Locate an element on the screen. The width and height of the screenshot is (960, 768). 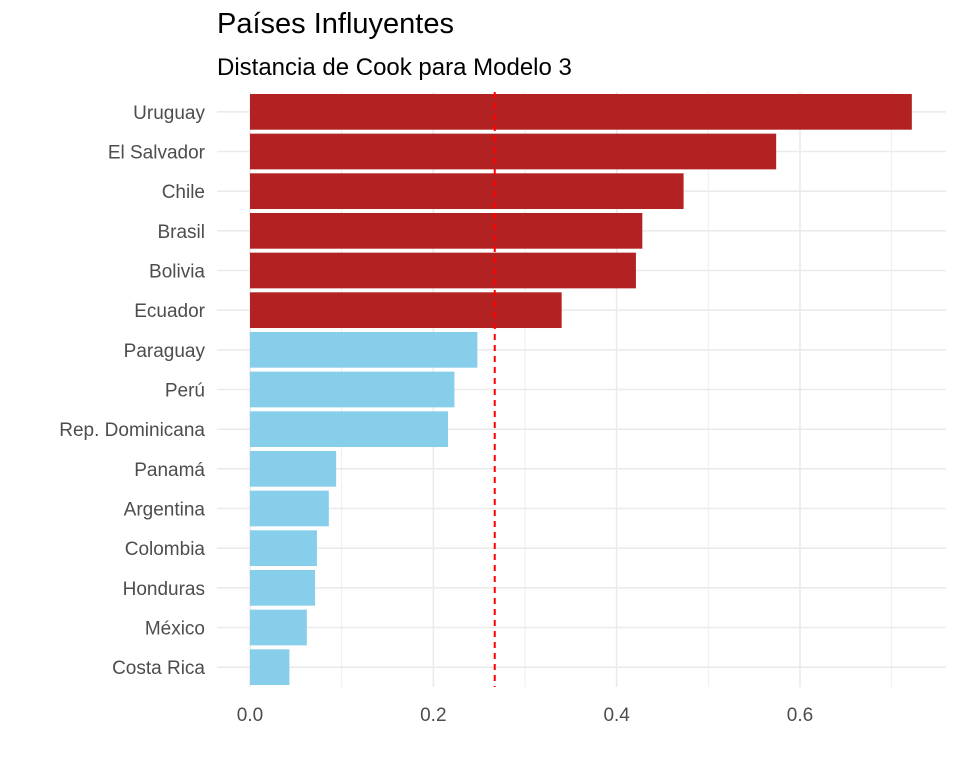
y-tick-label: México is located at coordinates (175, 629).